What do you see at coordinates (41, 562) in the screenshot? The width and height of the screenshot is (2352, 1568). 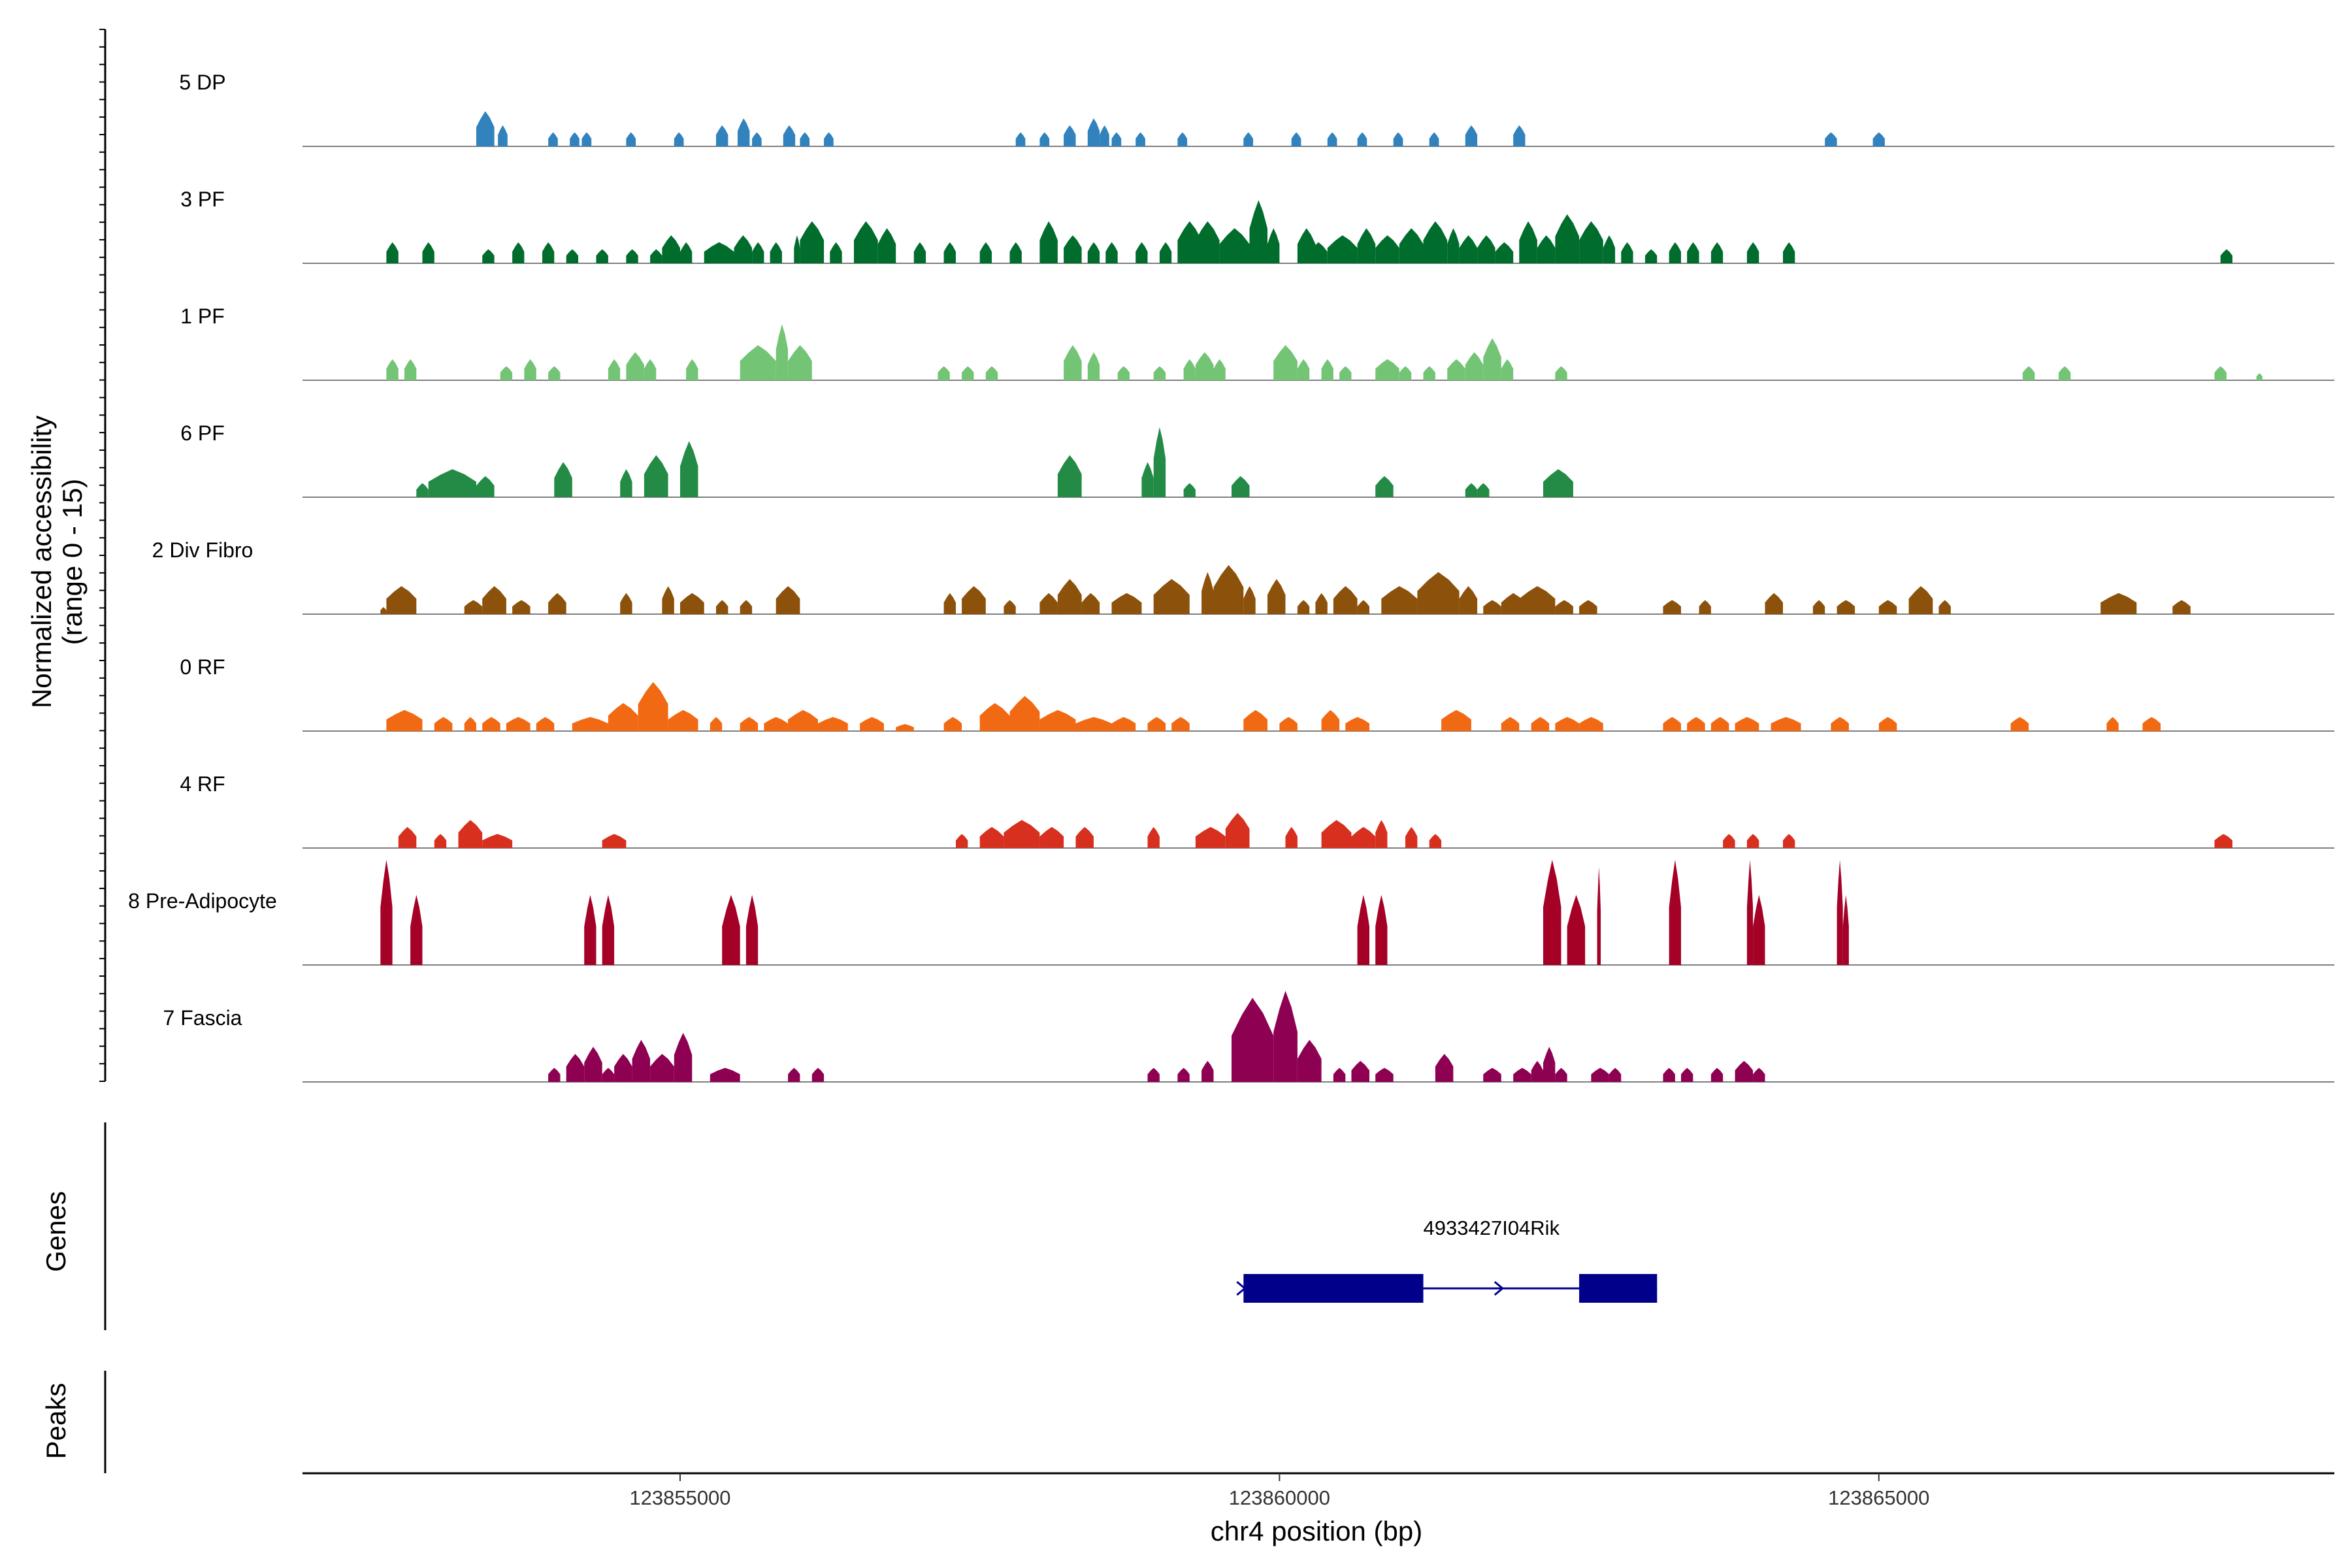 I see `y-axis-title: Normalized accessibility` at bounding box center [41, 562].